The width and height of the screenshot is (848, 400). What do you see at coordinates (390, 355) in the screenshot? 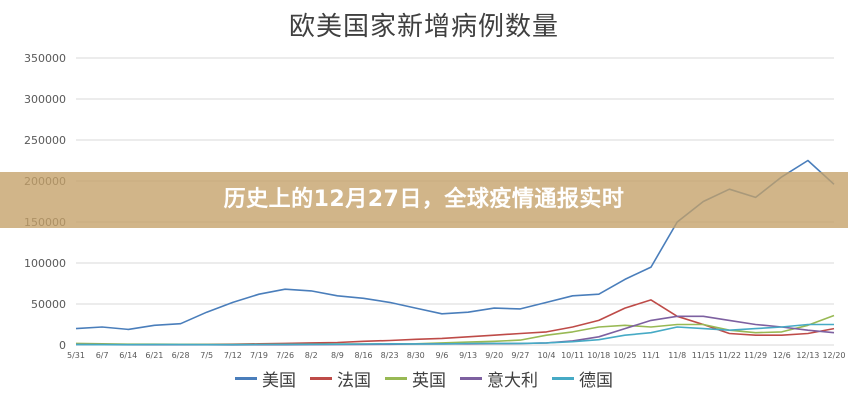
I see `x-tick-label: 8/23` at bounding box center [390, 355].